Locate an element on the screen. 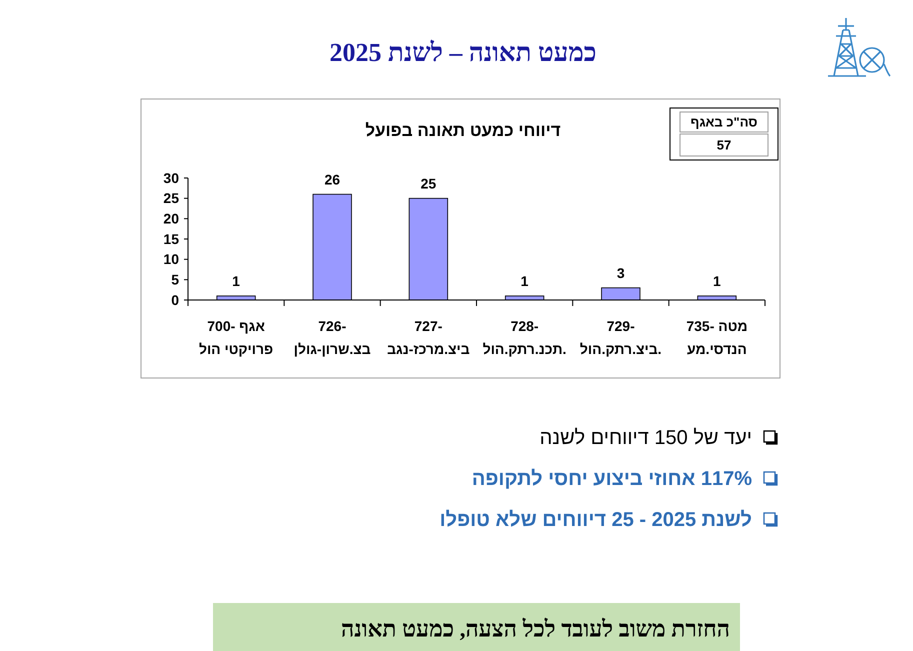  data-label: 26 is located at coordinates (332, 179).